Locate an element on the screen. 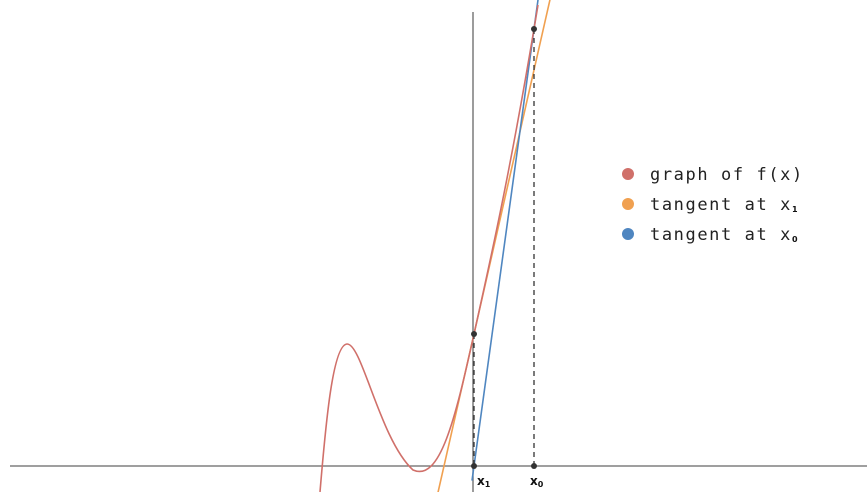 The width and height of the screenshot is (867, 492). legend-swatch-tangent-x0 is located at coordinates (628, 234).